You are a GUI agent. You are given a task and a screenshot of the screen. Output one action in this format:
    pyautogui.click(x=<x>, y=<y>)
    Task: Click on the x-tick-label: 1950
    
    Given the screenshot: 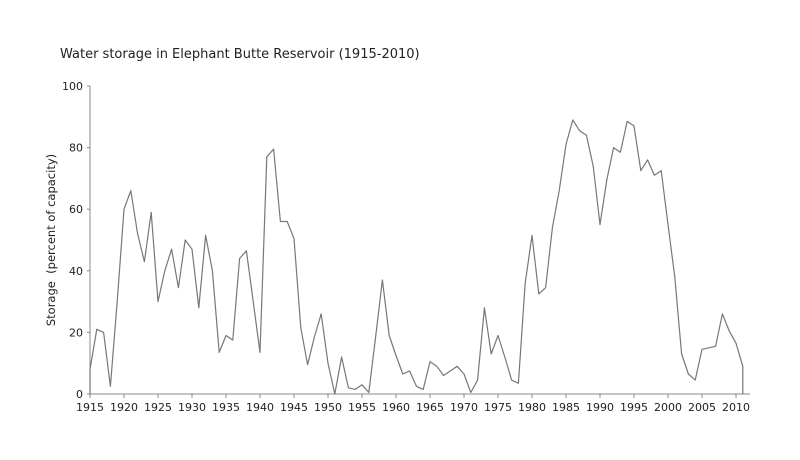 What is the action you would take?
    pyautogui.click(x=328, y=407)
    